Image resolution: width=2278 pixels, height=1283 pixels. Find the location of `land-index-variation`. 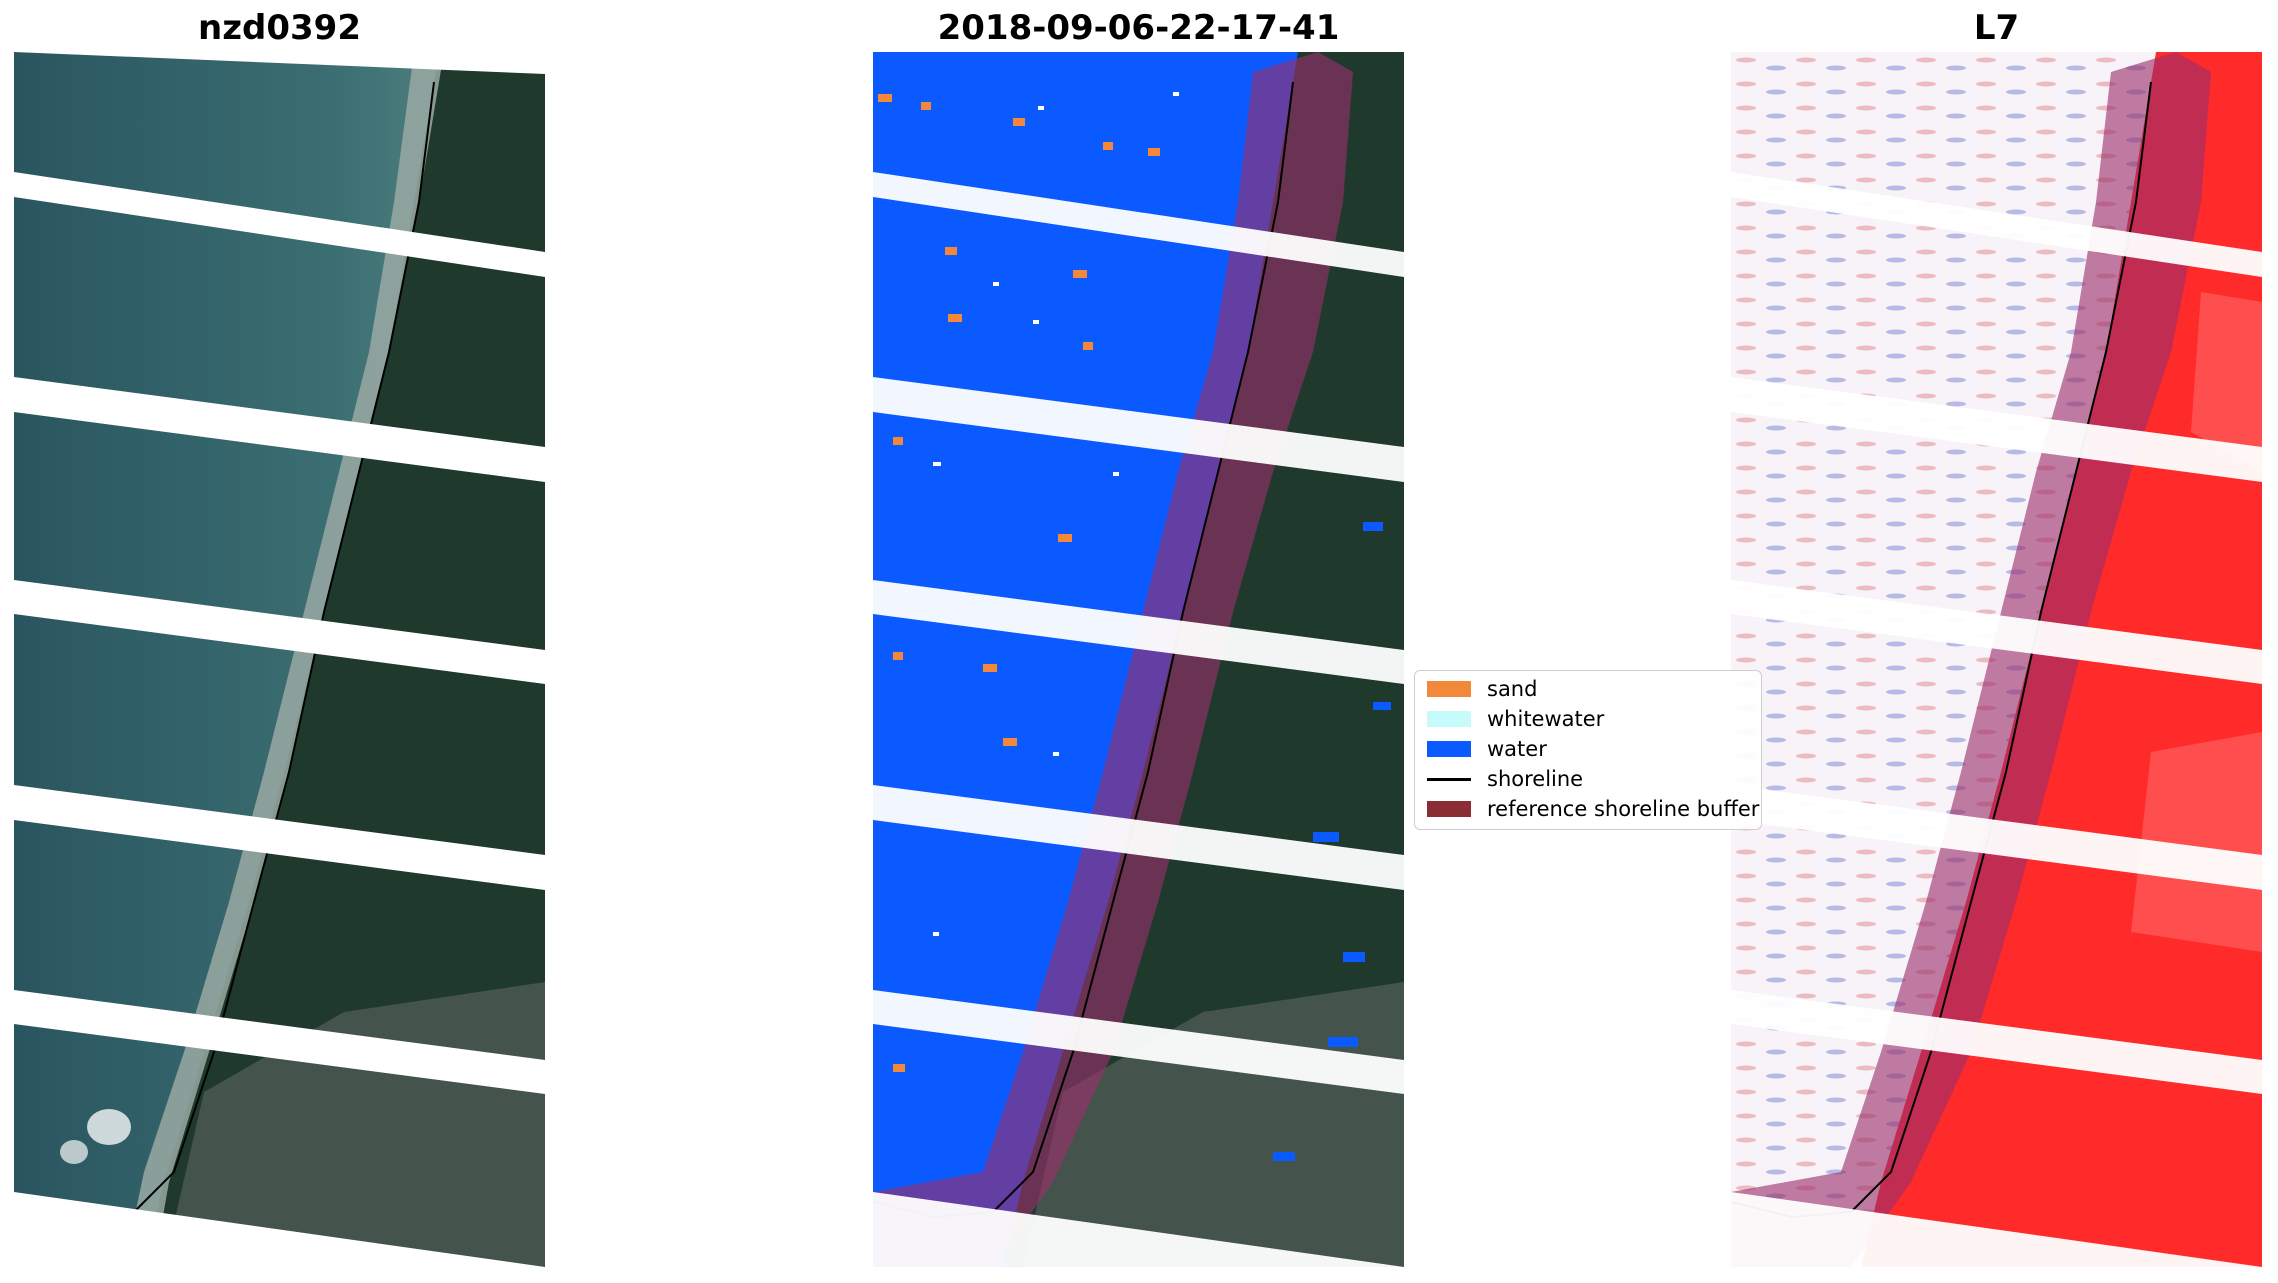

land-index-variation is located at coordinates (2196, 622).